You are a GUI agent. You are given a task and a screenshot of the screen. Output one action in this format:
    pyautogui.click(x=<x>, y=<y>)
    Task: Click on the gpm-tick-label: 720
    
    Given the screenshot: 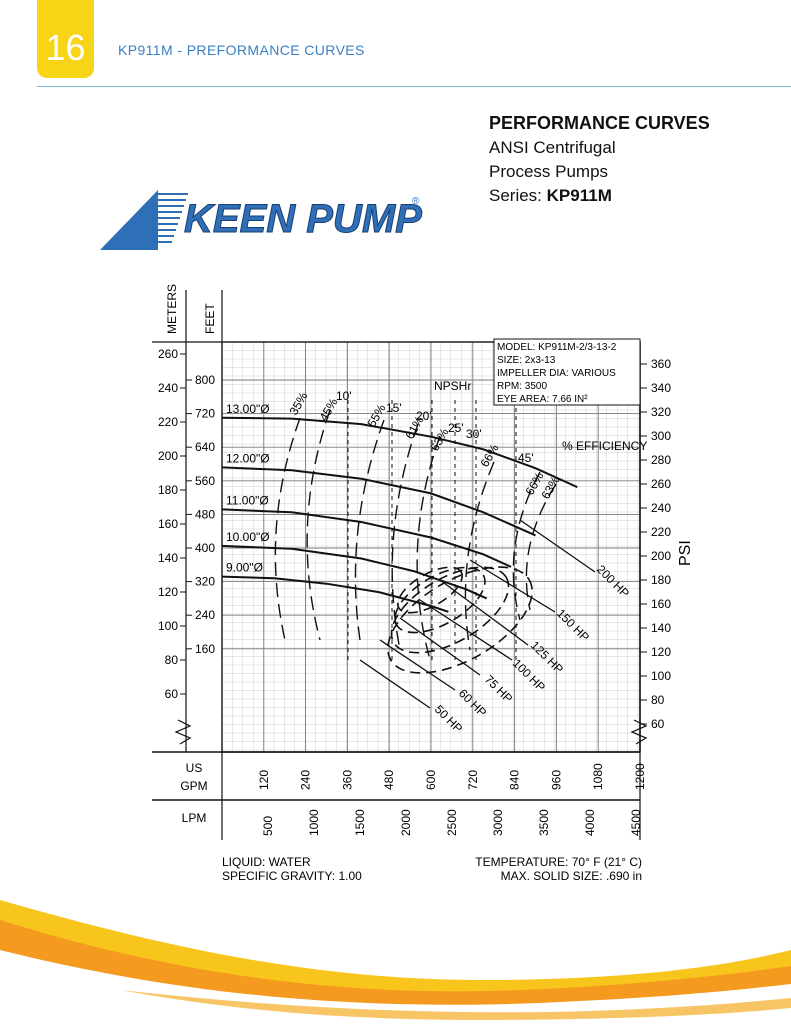 What is the action you would take?
    pyautogui.click(x=473, y=780)
    